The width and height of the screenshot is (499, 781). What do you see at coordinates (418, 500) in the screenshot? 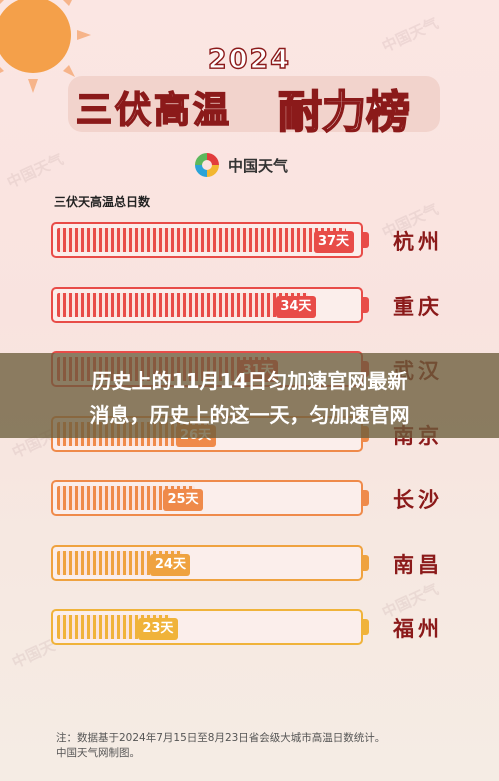
I see `category-label: 长沙` at bounding box center [418, 500].